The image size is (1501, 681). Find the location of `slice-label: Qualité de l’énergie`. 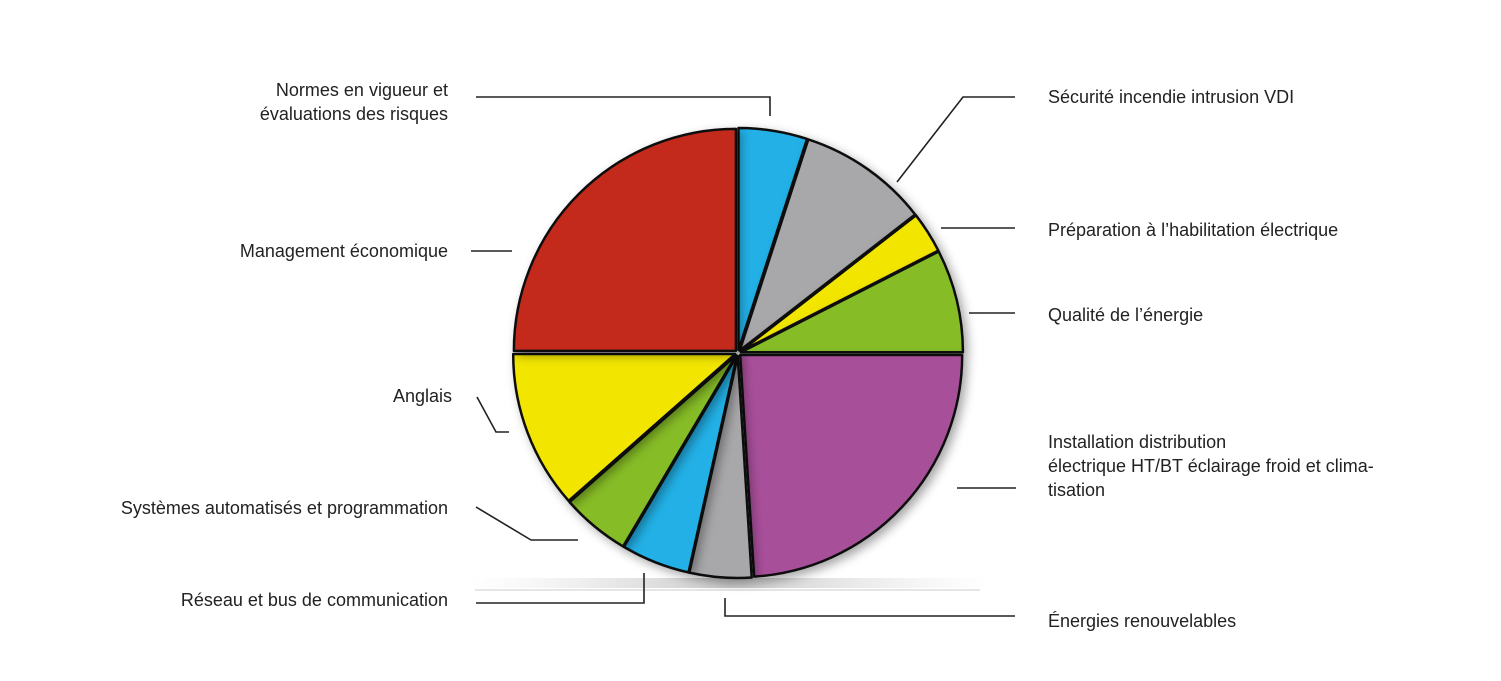

slice-label: Qualité de l’énergie is located at coordinates (1125, 315).